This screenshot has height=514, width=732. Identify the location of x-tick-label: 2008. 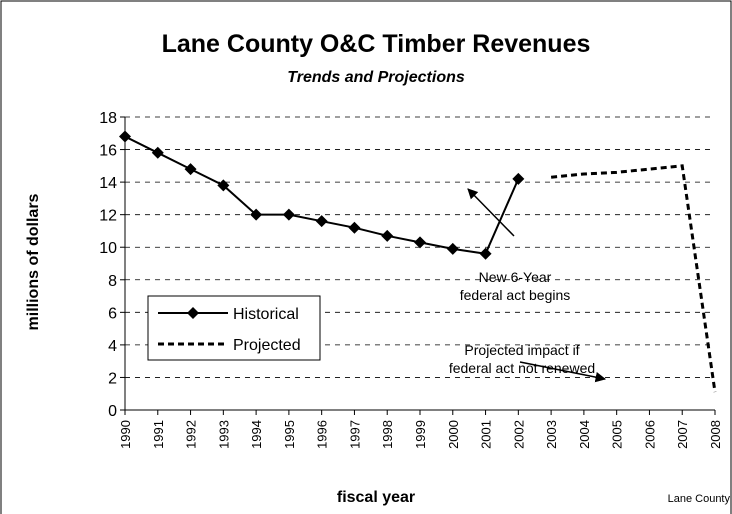
(715, 434).